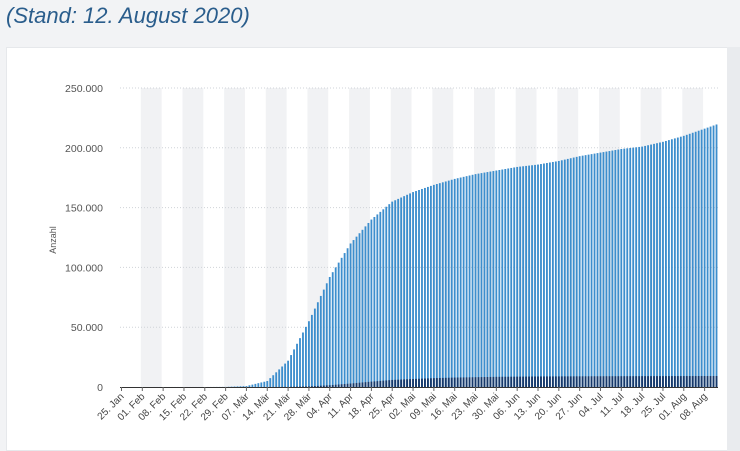 The height and width of the screenshot is (451, 740). What do you see at coordinates (84, 238) in the screenshot?
I see `y-axis-ticks: 0 50.000 100.000 150.000 200.000 250.000` at bounding box center [84, 238].